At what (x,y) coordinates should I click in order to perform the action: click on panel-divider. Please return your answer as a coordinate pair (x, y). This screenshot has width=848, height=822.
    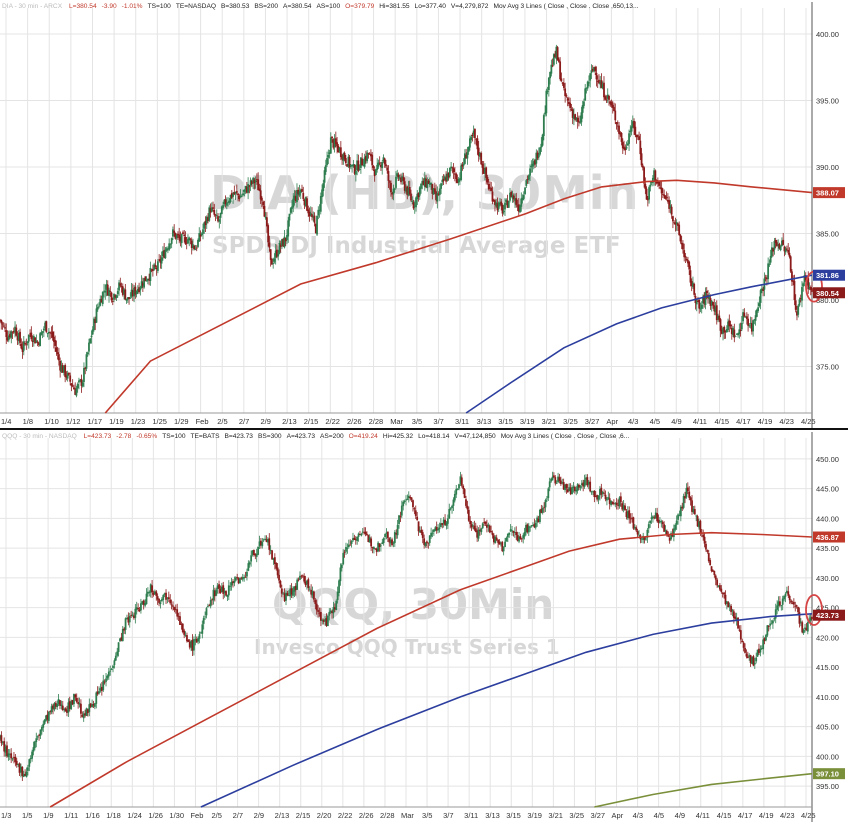
    Looking at the image, I should click on (424, 429).